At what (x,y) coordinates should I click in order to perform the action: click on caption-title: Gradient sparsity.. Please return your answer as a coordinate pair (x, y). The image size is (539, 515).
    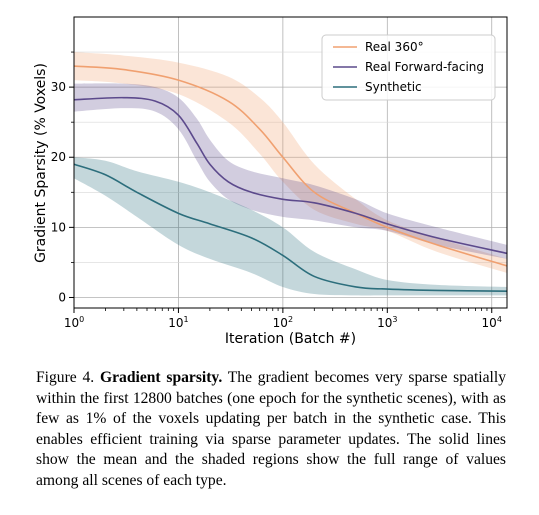
    Looking at the image, I should click on (161, 377).